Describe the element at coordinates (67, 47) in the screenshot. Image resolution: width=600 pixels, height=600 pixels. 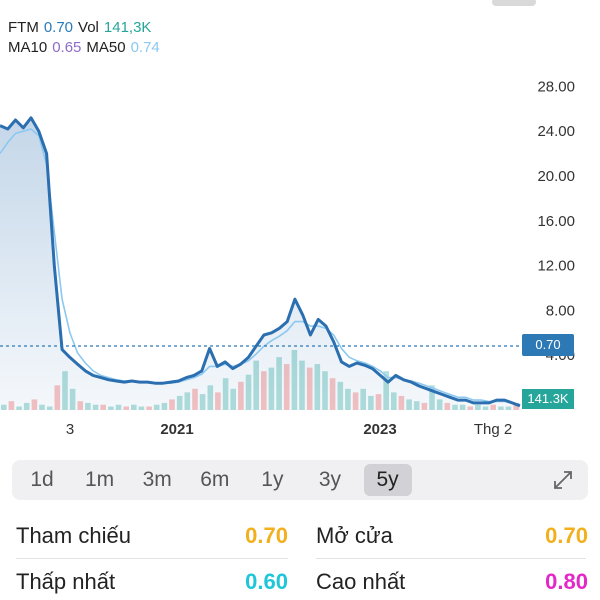
I see `legend-ma10: 0.65` at that location.